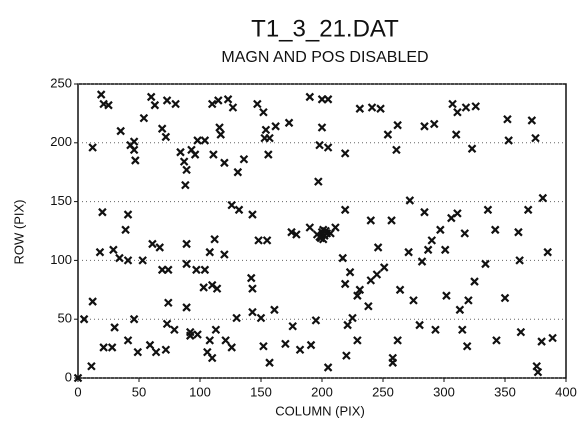 This screenshot has height=428, width=587. Describe the element at coordinates (61, 200) in the screenshot. I see `y-tick-label: 150` at that location.